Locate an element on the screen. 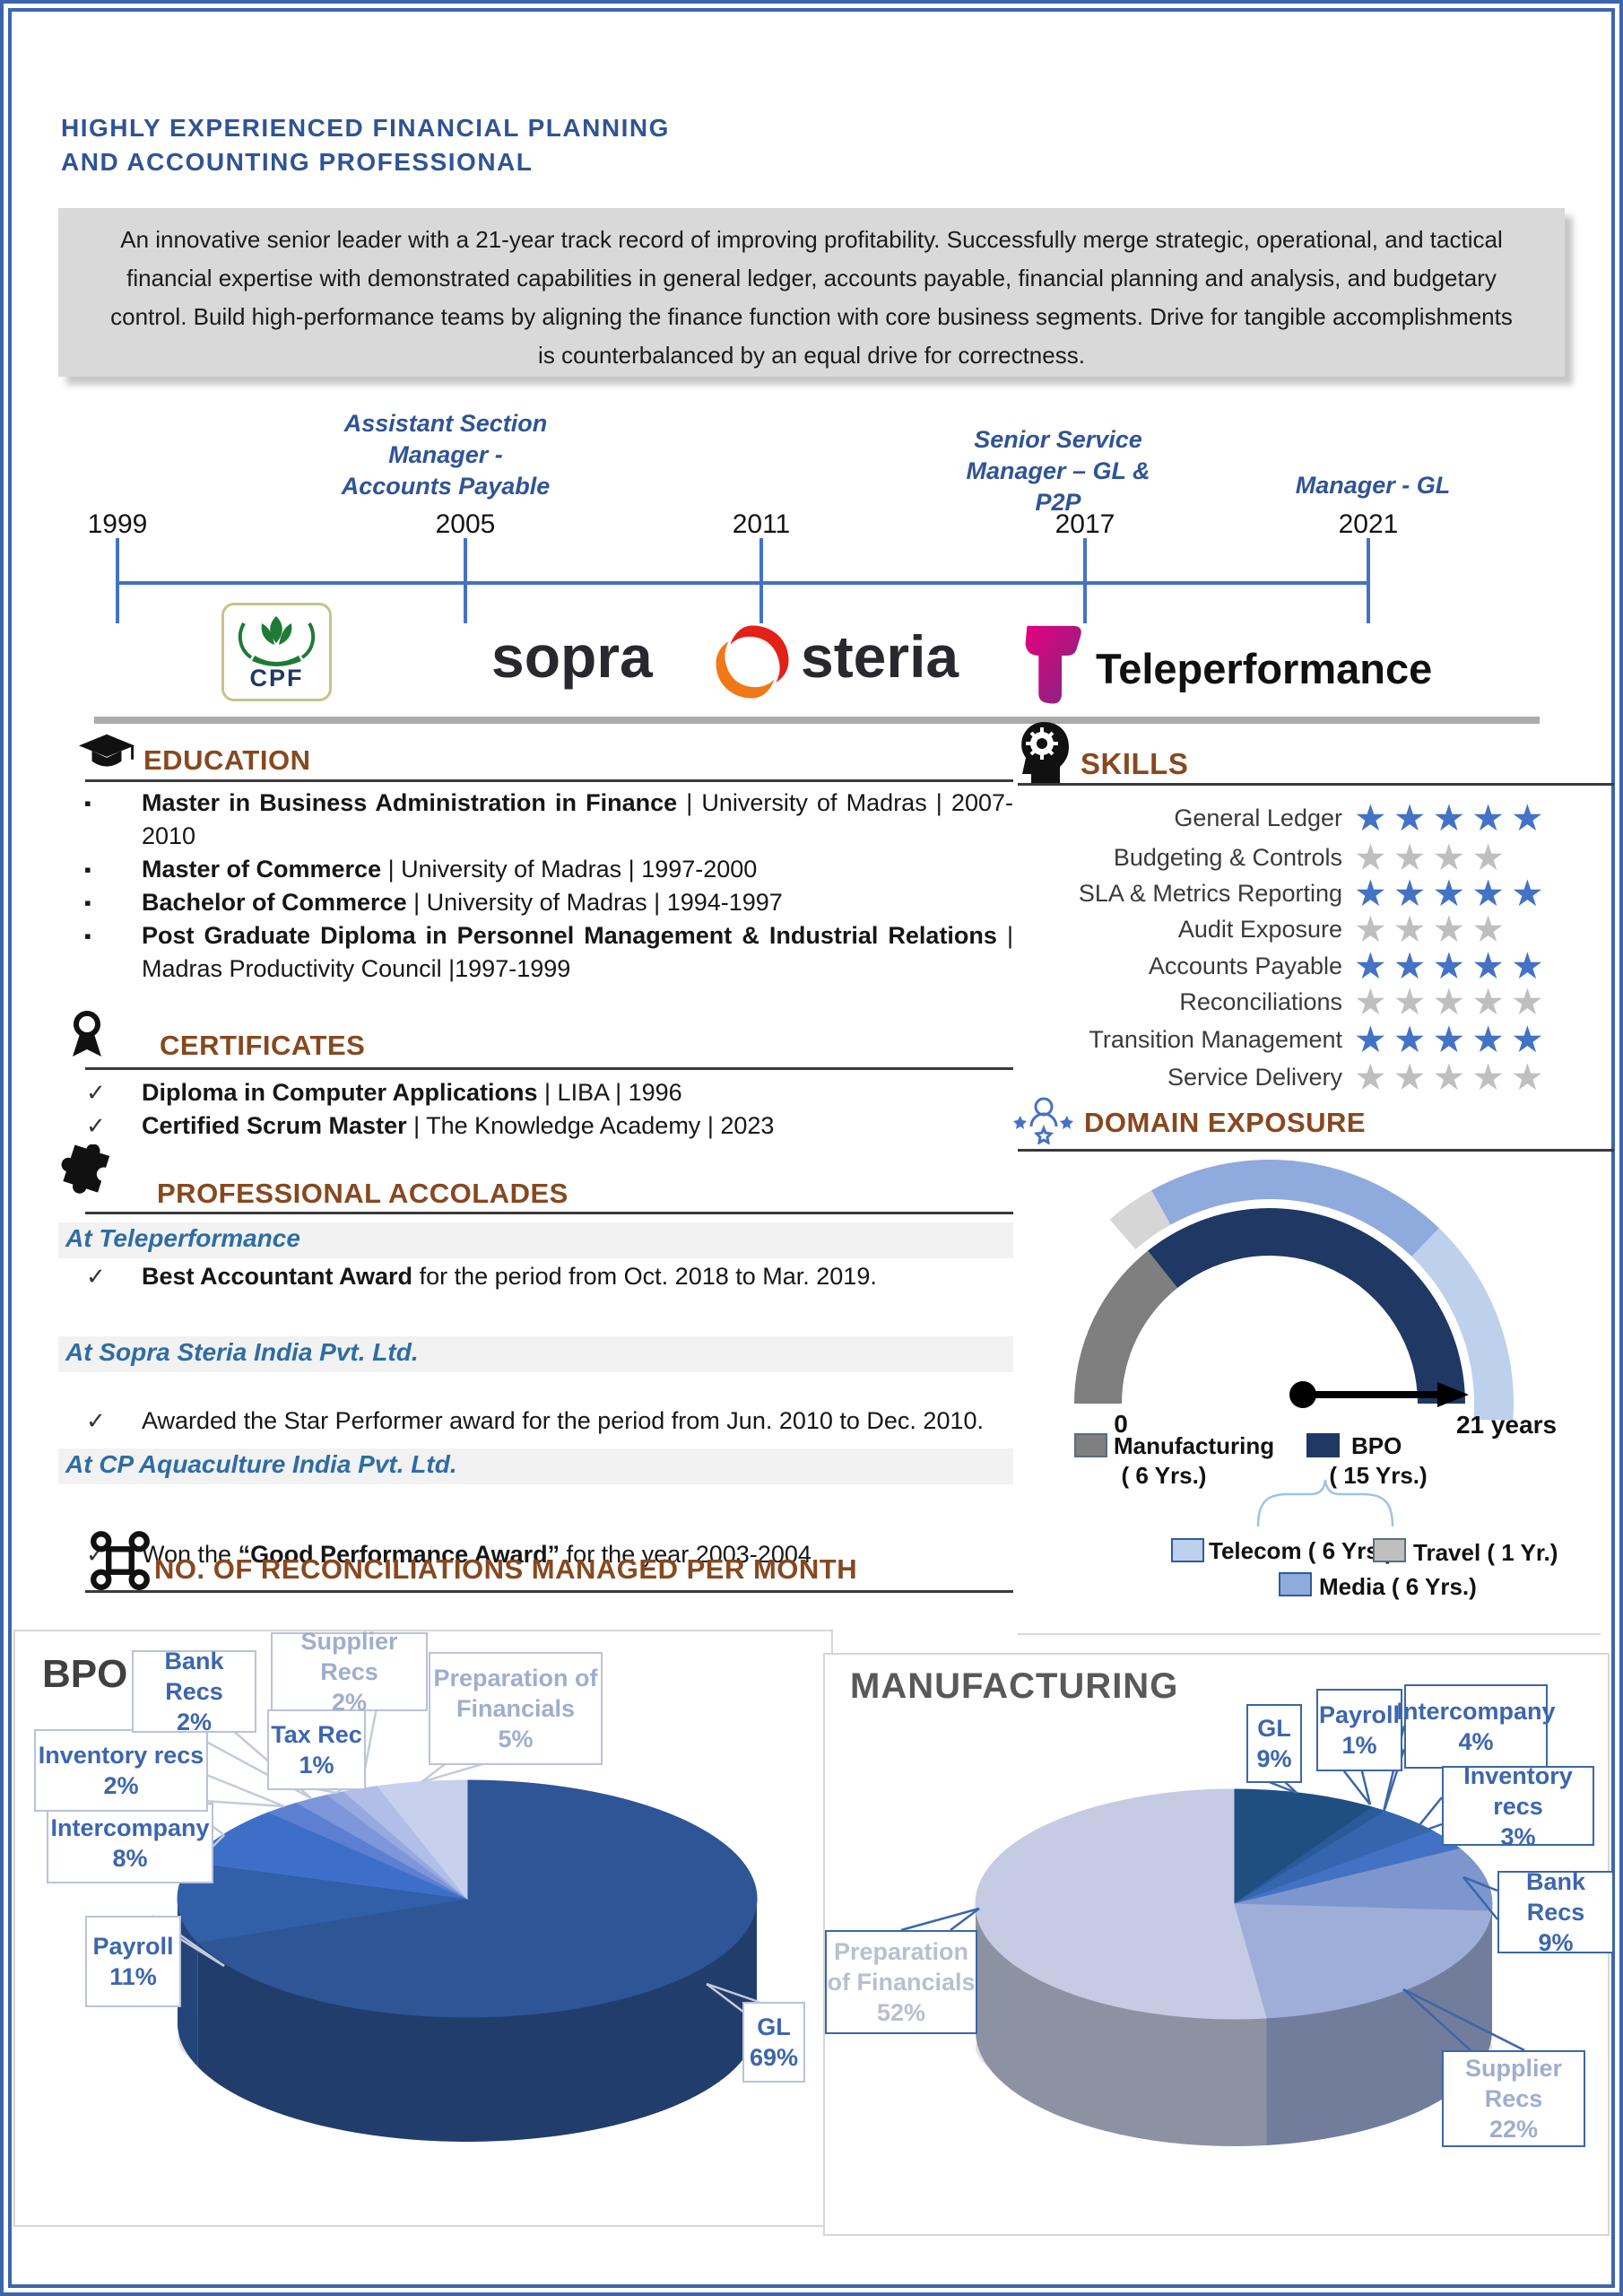 This screenshot has width=1623, height=2296. timeline-divider is located at coordinates (817, 720).